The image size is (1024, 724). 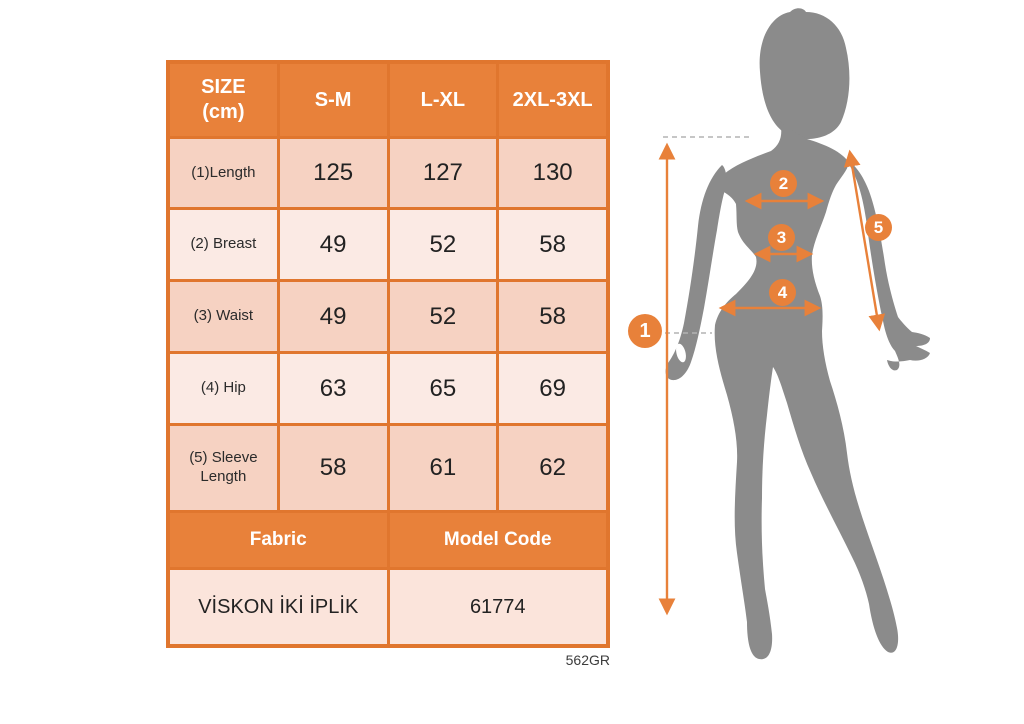 What do you see at coordinates (645, 331) in the screenshot?
I see `marker-1-length: 1` at bounding box center [645, 331].